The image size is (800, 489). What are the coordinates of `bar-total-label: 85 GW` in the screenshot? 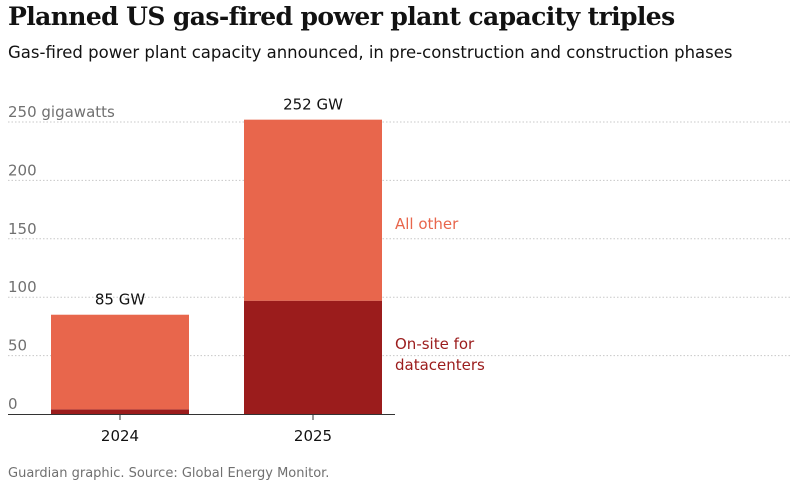 It's located at (120, 300).